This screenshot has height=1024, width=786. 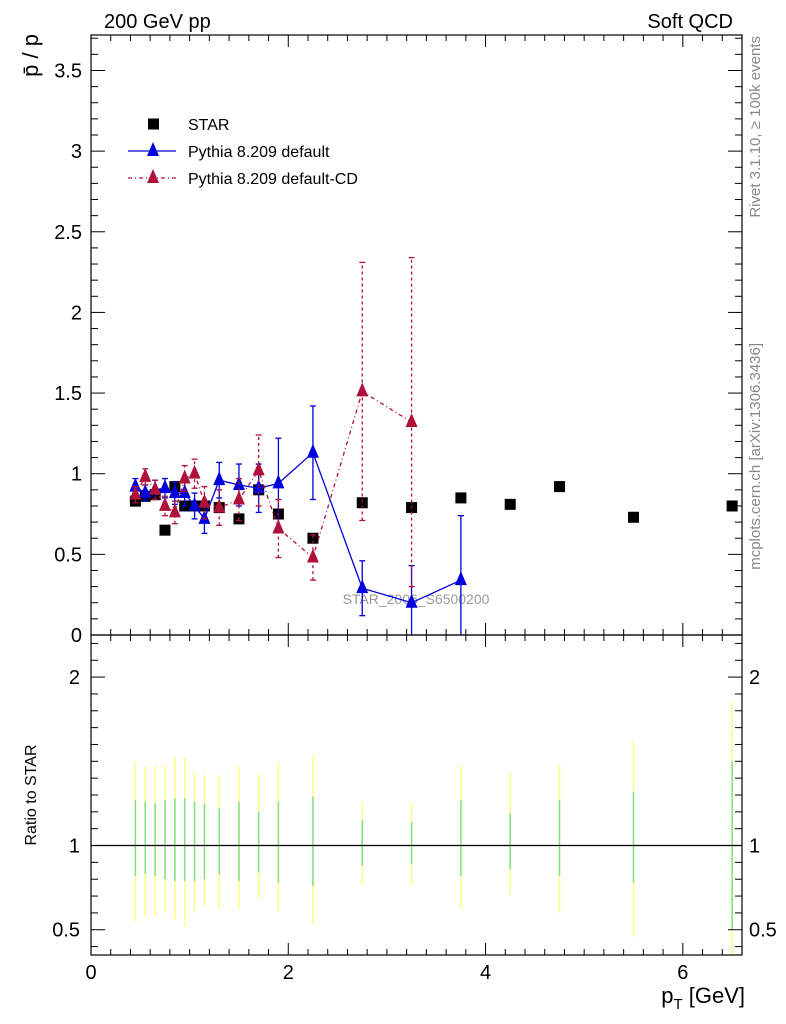 What do you see at coordinates (68, 394) in the screenshot?
I see `main-y-tick-label-3: 1.5` at bounding box center [68, 394].